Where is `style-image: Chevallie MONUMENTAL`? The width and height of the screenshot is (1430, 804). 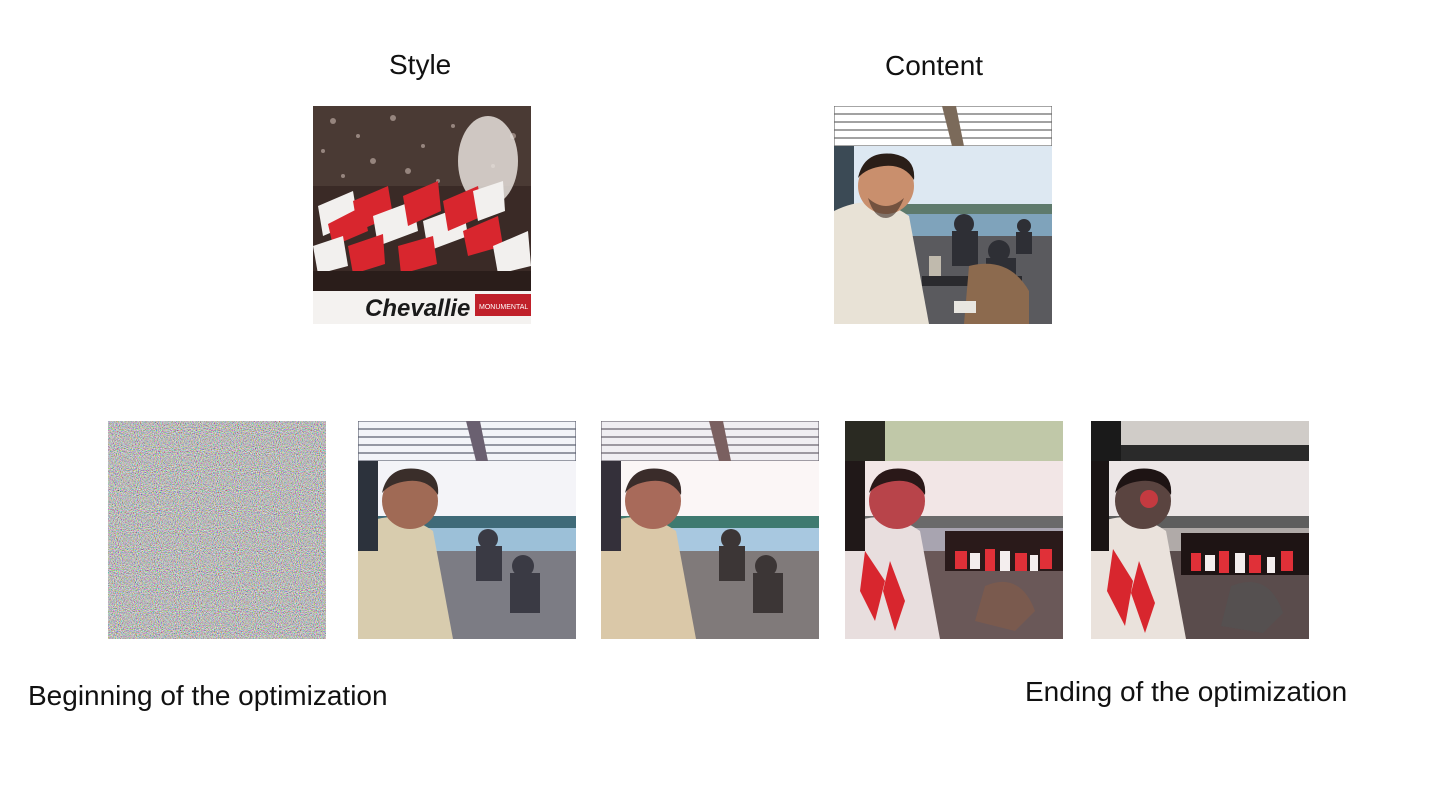 style-image: Chevallie MONUMENTAL is located at coordinates (422, 215).